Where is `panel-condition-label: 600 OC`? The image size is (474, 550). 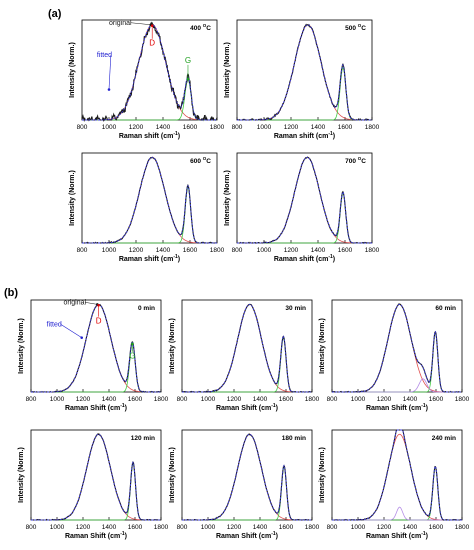
panel-condition-label: 600 OC is located at coordinates (200, 160).